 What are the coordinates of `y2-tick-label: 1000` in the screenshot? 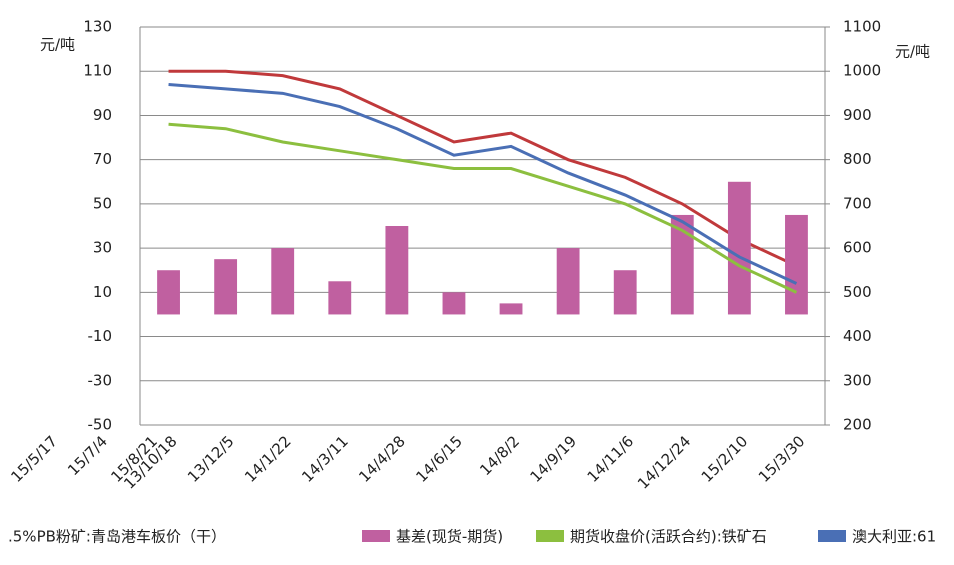 It's located at (862, 71).